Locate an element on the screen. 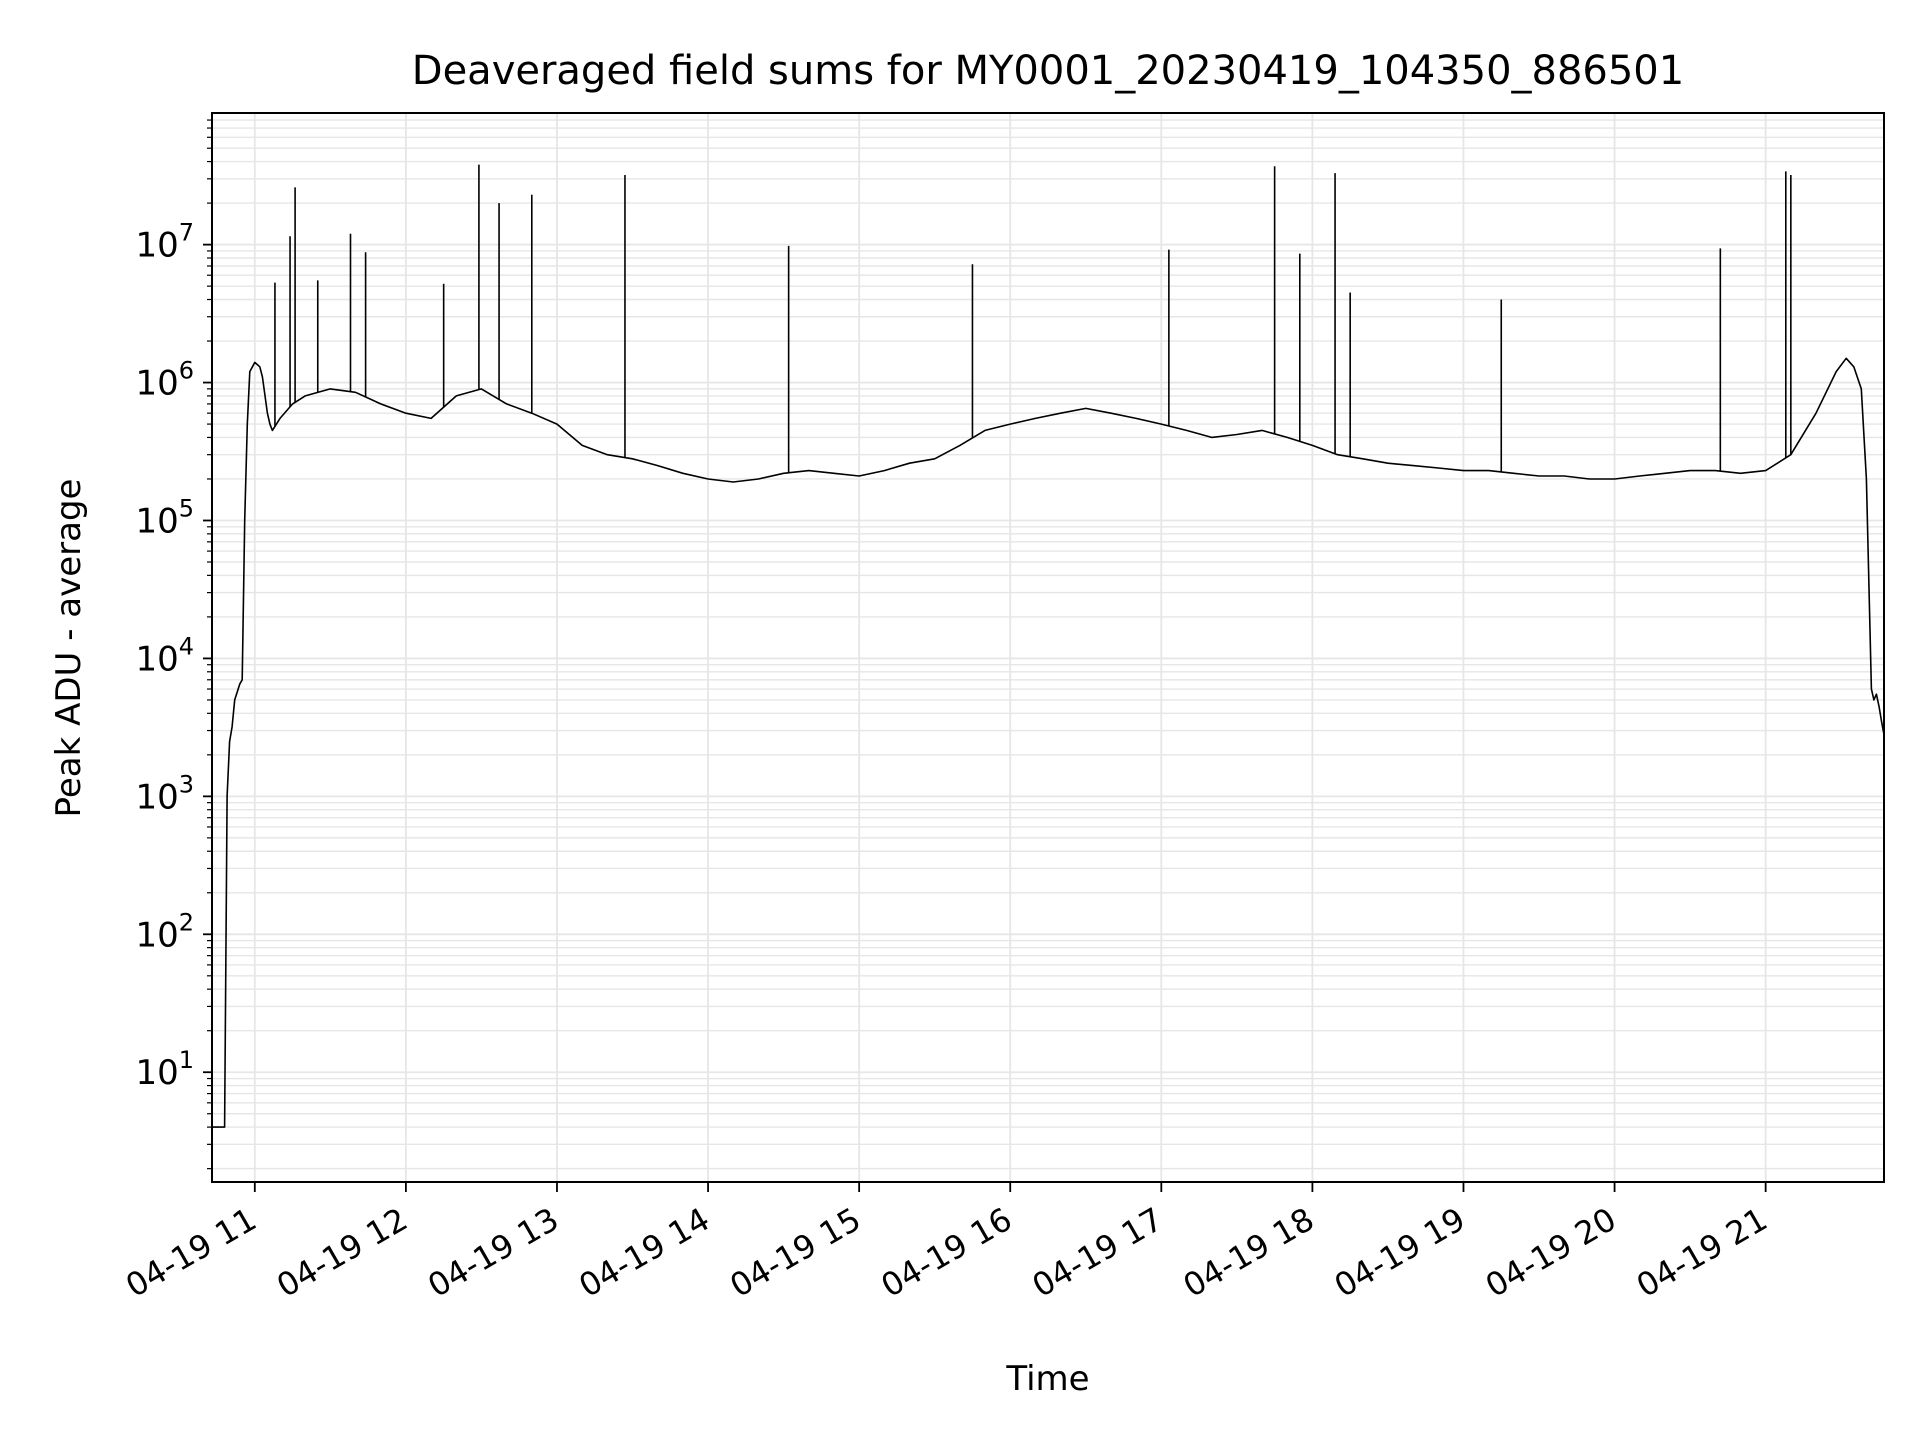 Image resolution: width=1920 pixels, height=1440 pixels. x-axis-label: Time is located at coordinates (1047, 1379).